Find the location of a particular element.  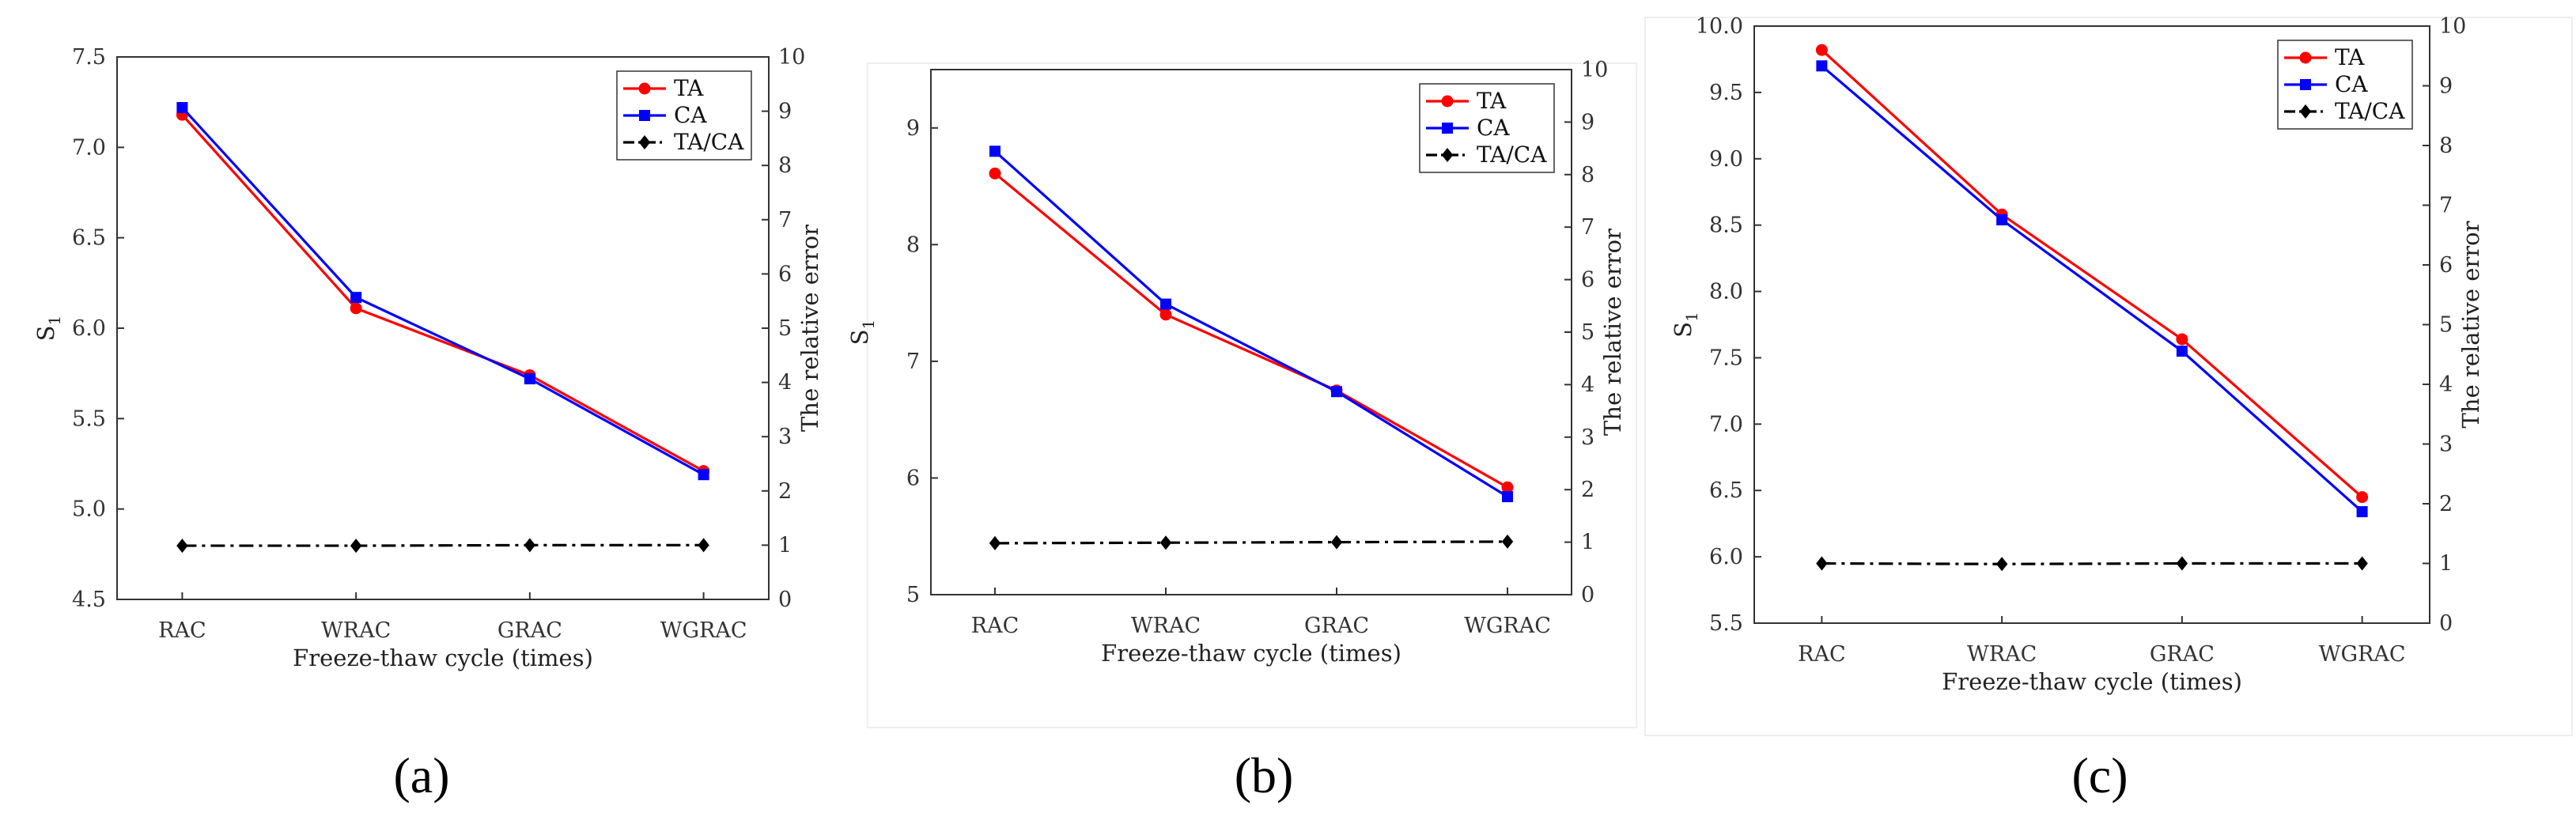

x-tick-label: WRAC is located at coordinates (1166, 626).